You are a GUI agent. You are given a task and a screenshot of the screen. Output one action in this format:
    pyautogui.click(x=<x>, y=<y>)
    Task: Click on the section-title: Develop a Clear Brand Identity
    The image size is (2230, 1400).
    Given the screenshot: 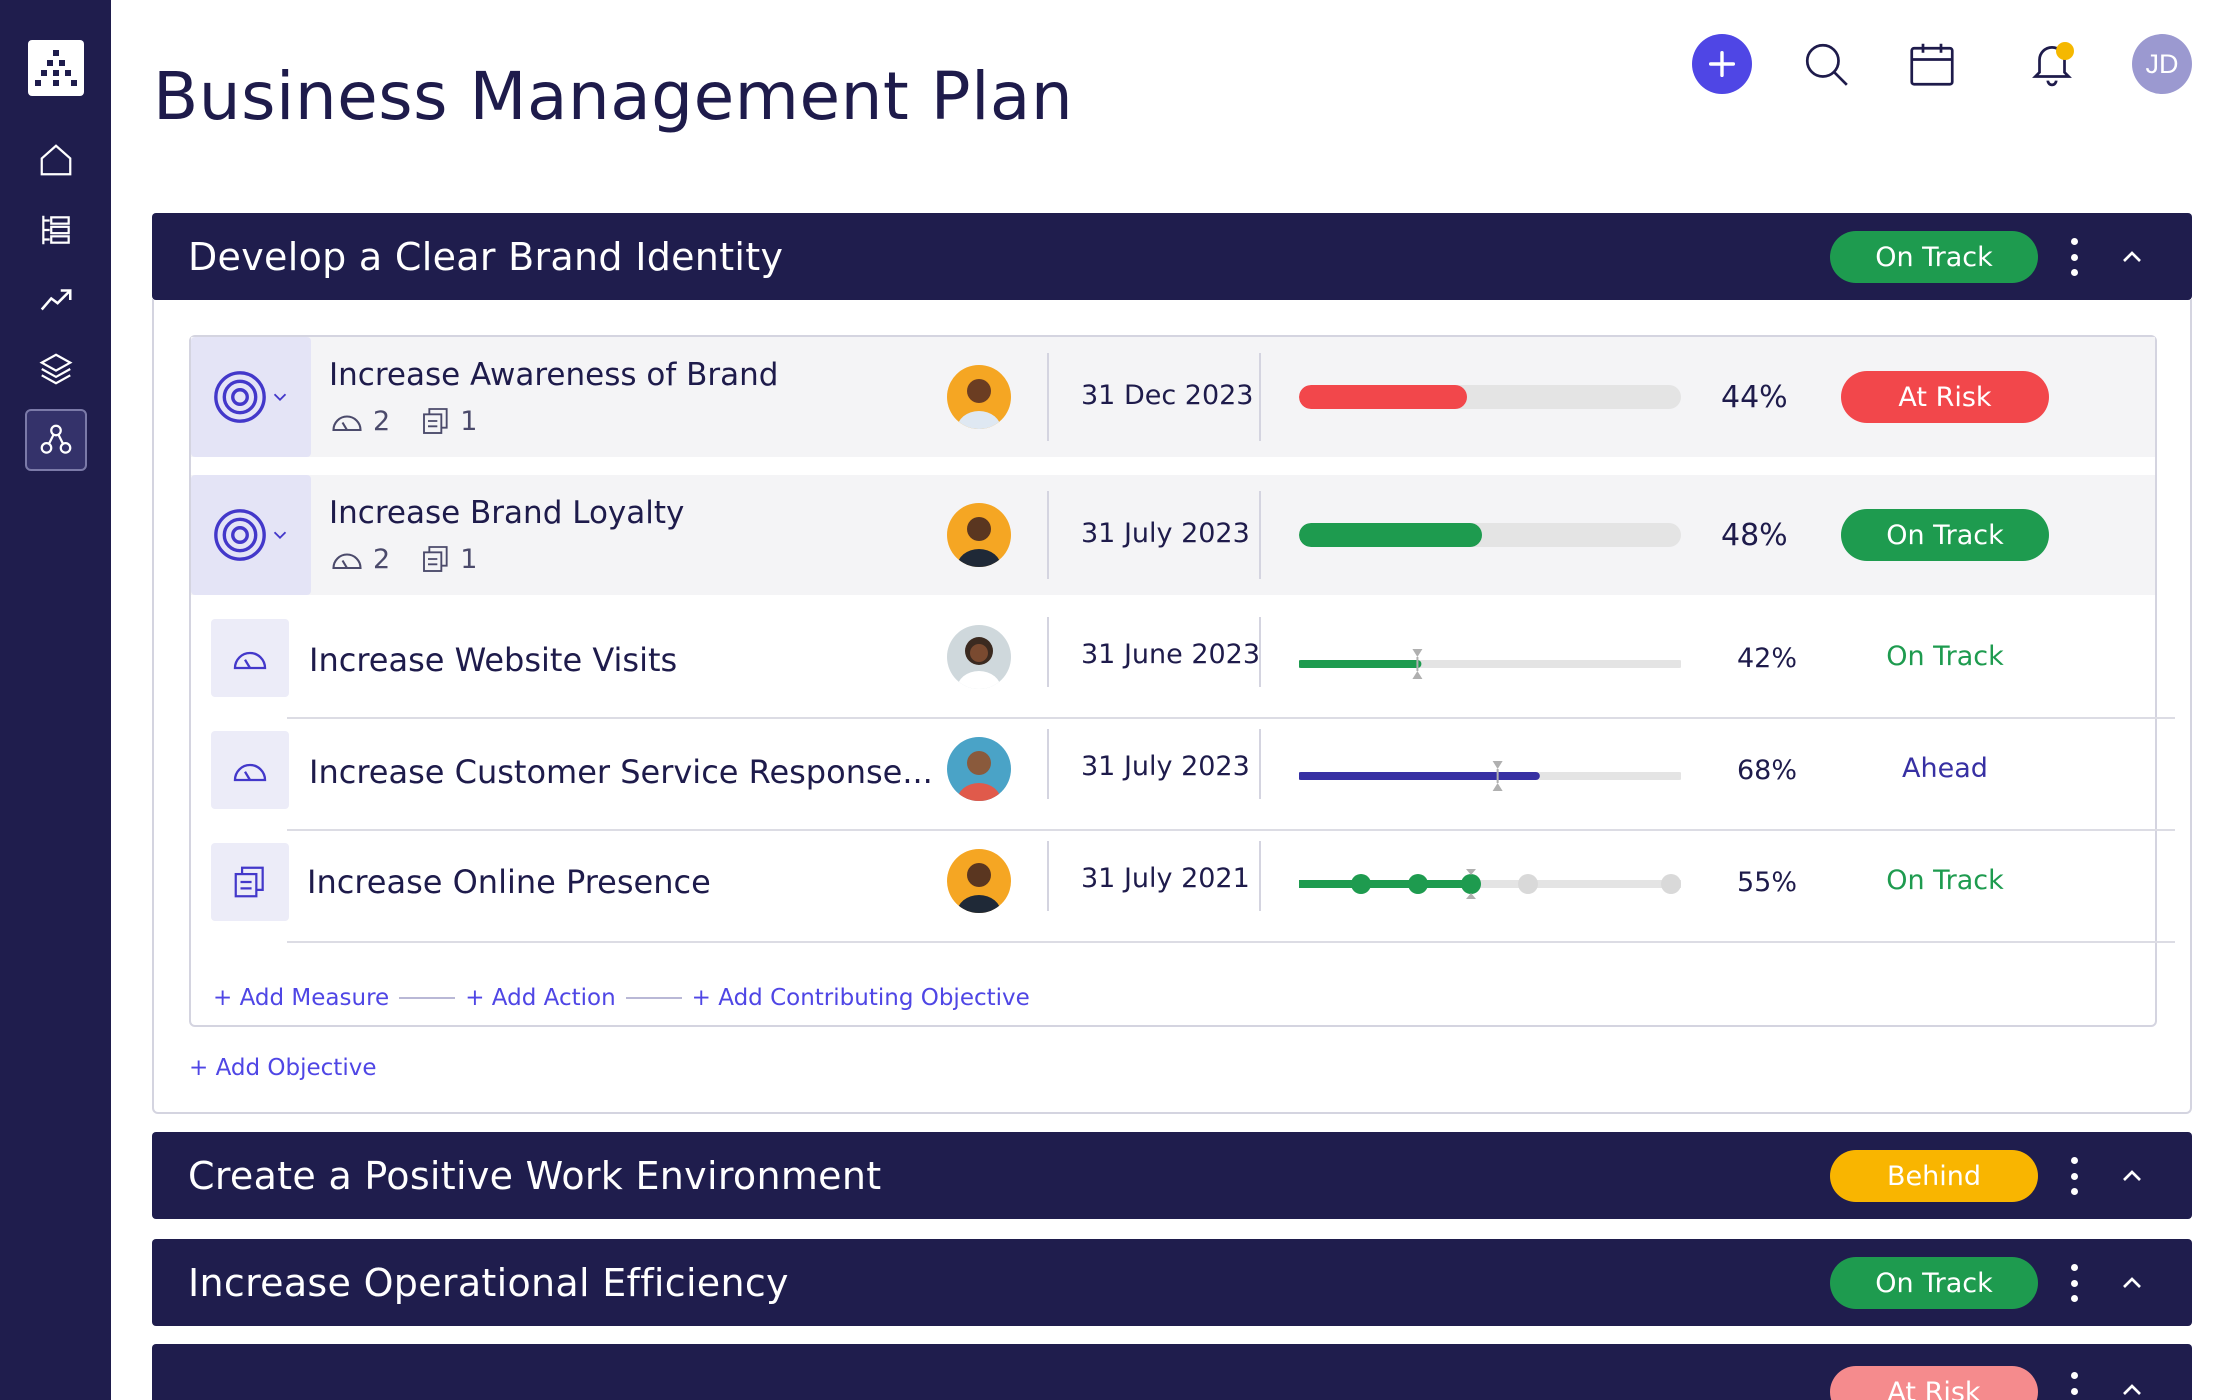 What is the action you would take?
    pyautogui.click(x=486, y=257)
    